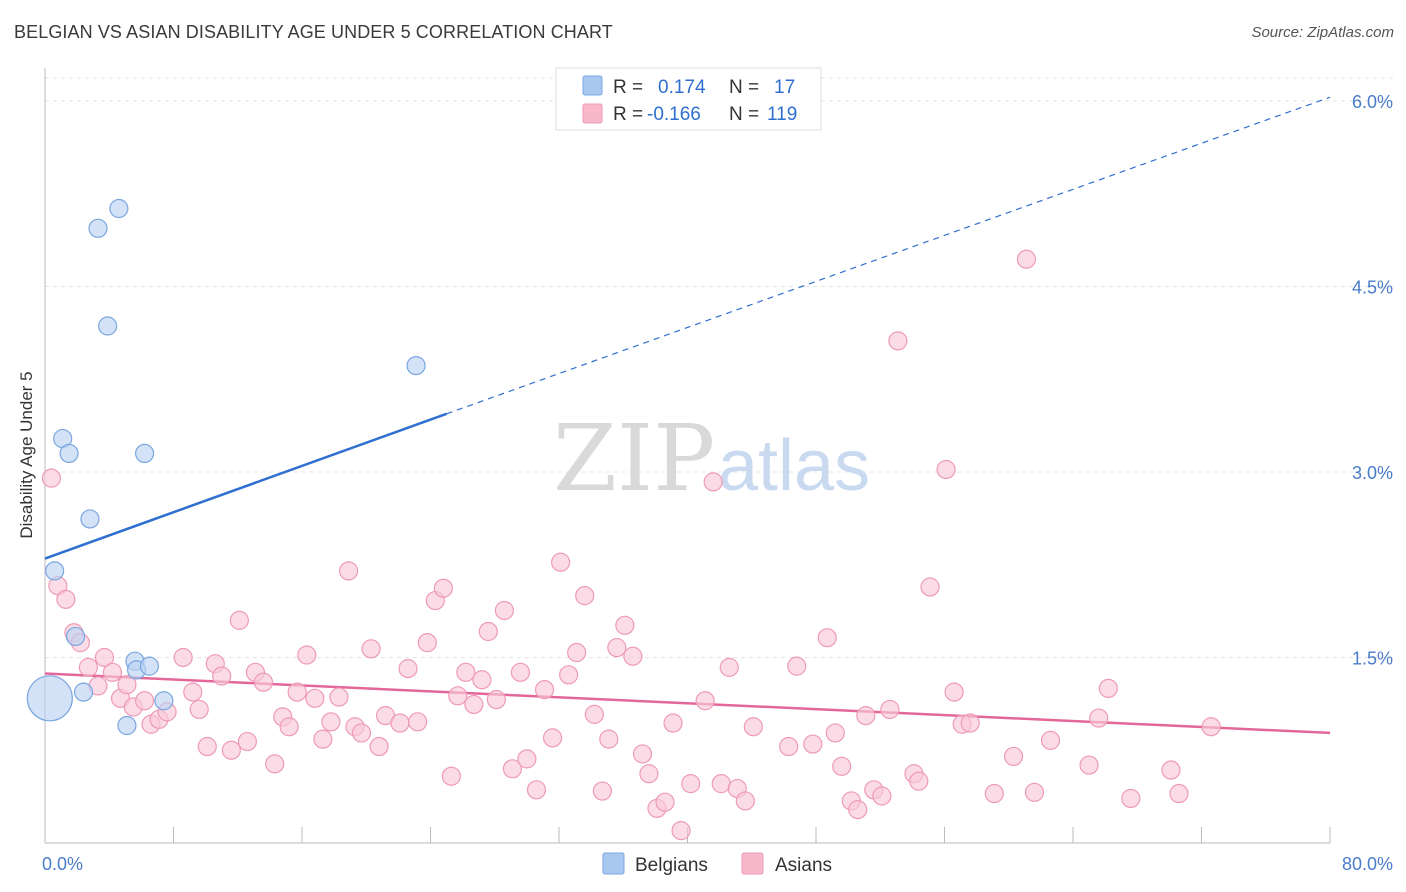 This screenshot has width=1406, height=892. I want to click on watermark-zip: ZIP, so click(634, 458).